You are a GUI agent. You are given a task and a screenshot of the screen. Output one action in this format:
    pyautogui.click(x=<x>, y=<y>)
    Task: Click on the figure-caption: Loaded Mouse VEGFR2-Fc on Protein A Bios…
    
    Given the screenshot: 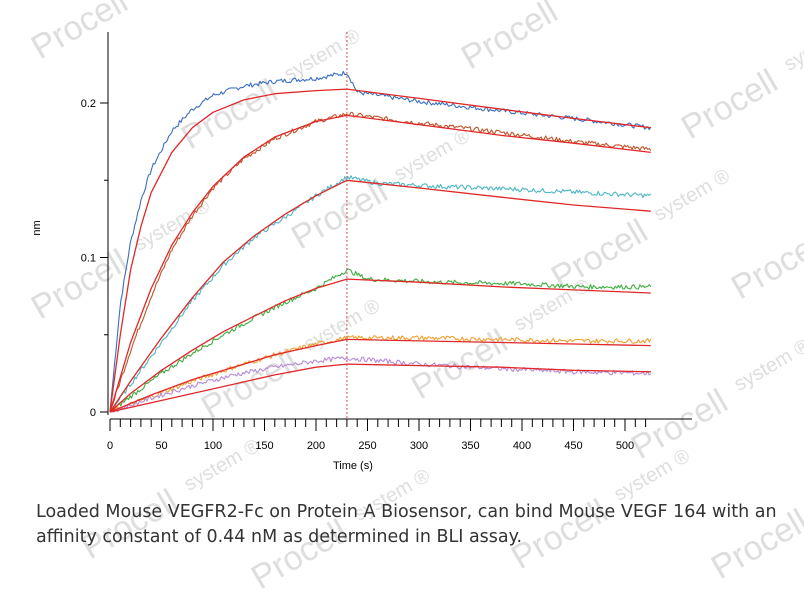 What is the action you would take?
    pyautogui.click(x=406, y=524)
    